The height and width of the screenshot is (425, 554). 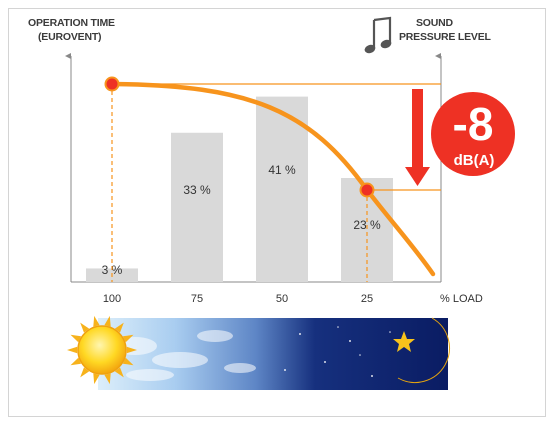 I want to click on x-tick-50: 50, so click(x=282, y=299).